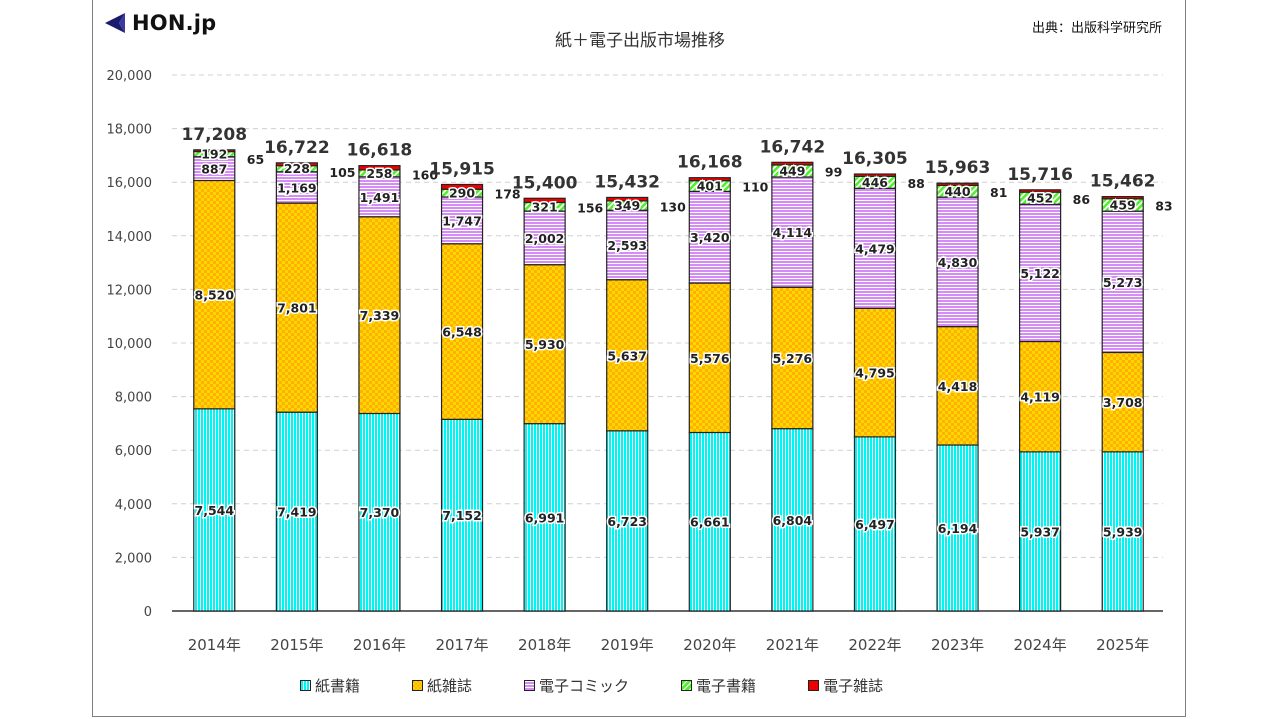  I want to click on data-label-digital_books: 192, so click(214, 154).